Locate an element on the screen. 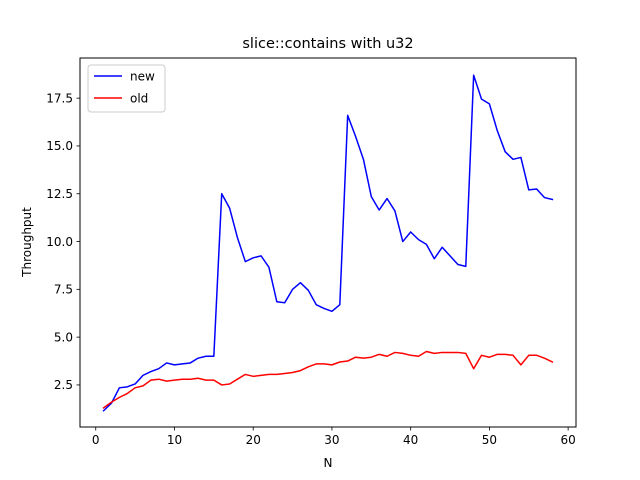  x-tick-label: 0 is located at coordinates (96, 440).